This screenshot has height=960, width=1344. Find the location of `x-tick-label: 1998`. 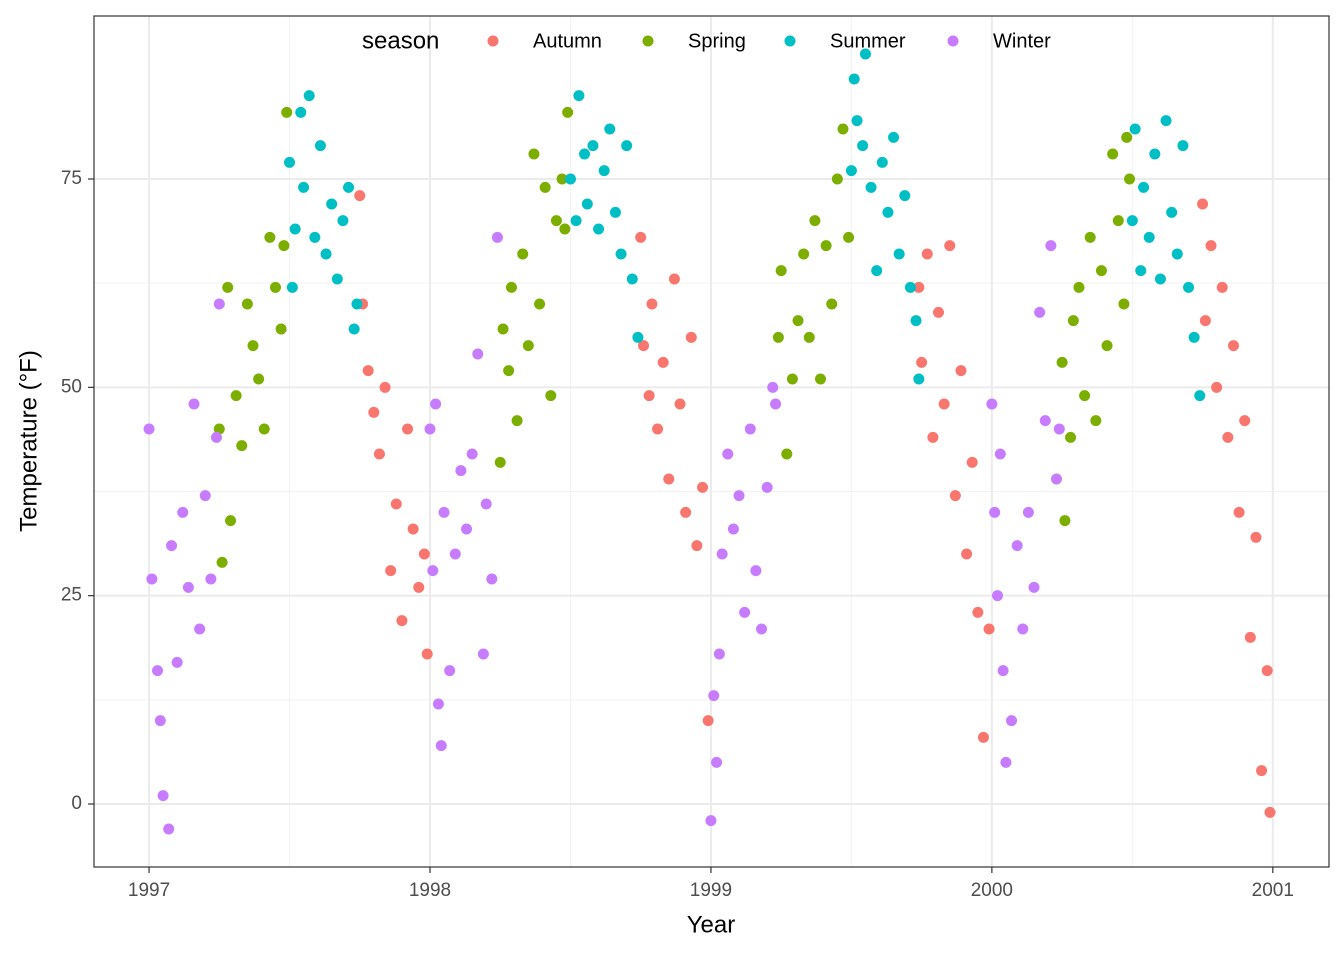

x-tick-label: 1998 is located at coordinates (430, 890).